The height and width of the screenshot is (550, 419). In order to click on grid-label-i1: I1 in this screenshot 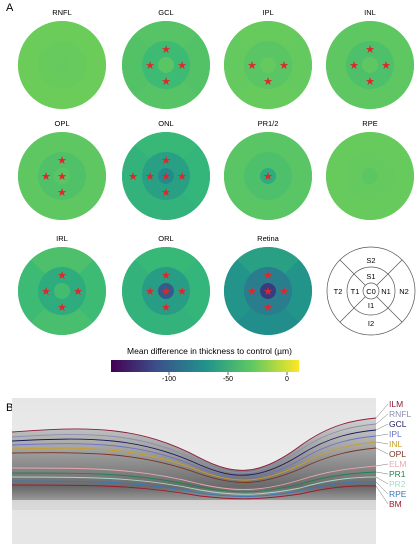, I will do `click(371, 305)`.